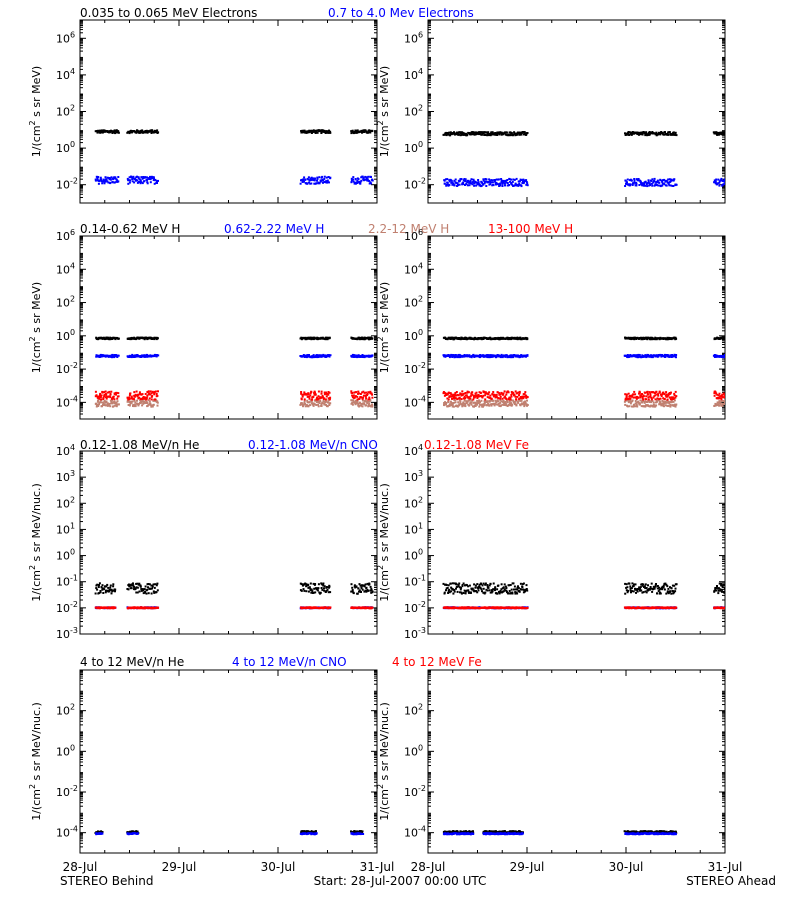 The height and width of the screenshot is (900, 800). I want to click on series-points, so click(583, 356).